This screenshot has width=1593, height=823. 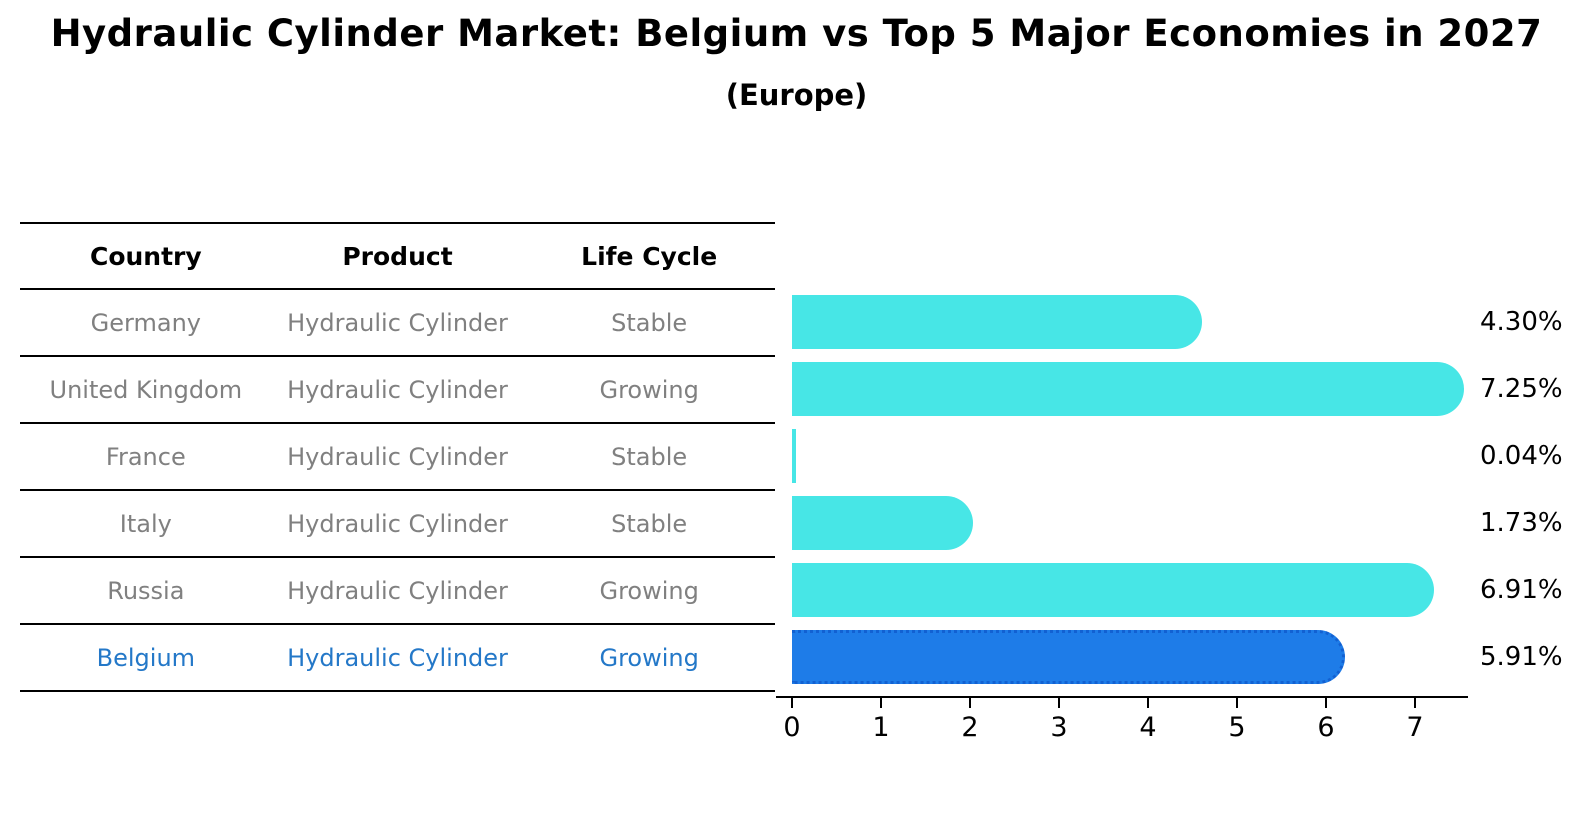 What do you see at coordinates (1128, 388) in the screenshot?
I see `bar-united-kingdom` at bounding box center [1128, 388].